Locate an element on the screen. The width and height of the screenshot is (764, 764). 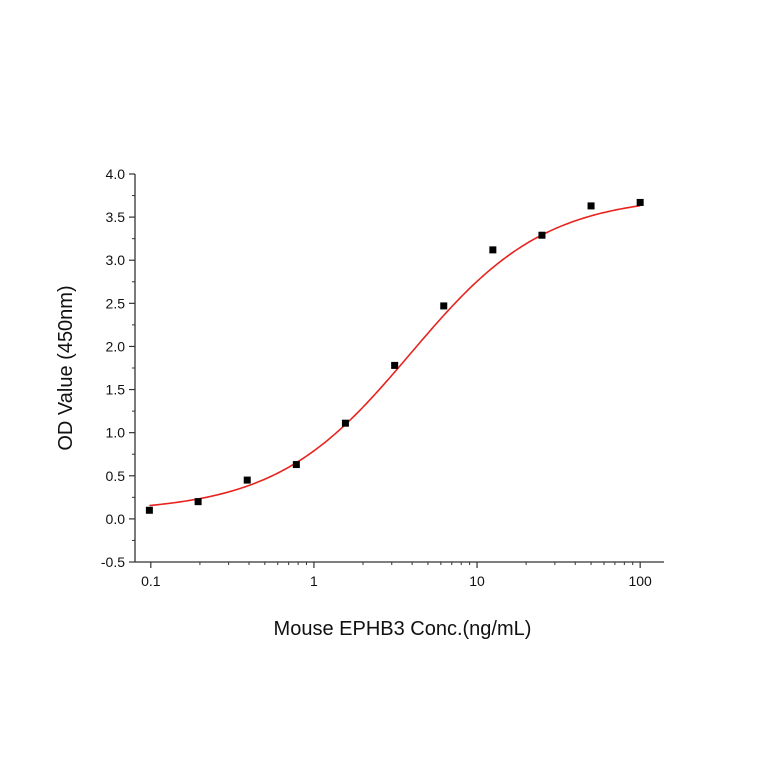
y-tick-label: 3.5 is located at coordinates (116, 217).